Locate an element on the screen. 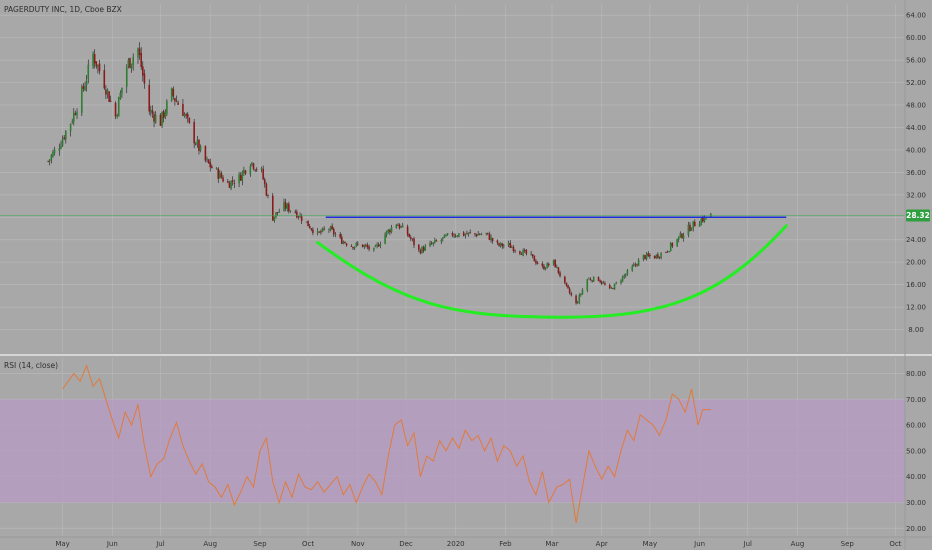  rsi-scale: 20.00 30.00 40.00 50.00 60.00 70.00 80.00 is located at coordinates (916, 451).